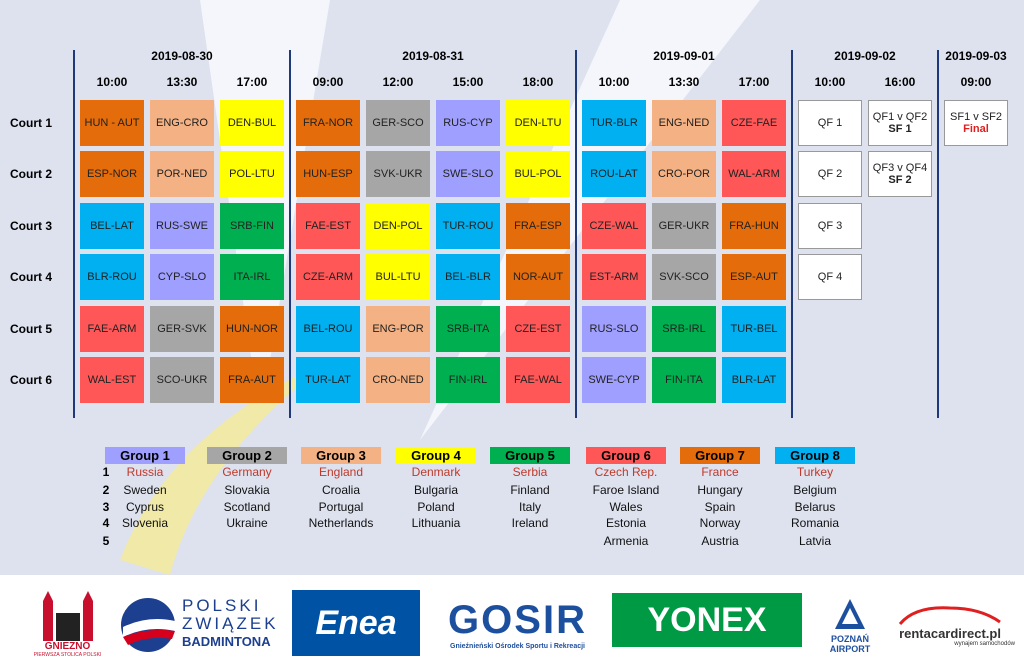  I want to click on match-cell: SCO-UKR, so click(182, 380).